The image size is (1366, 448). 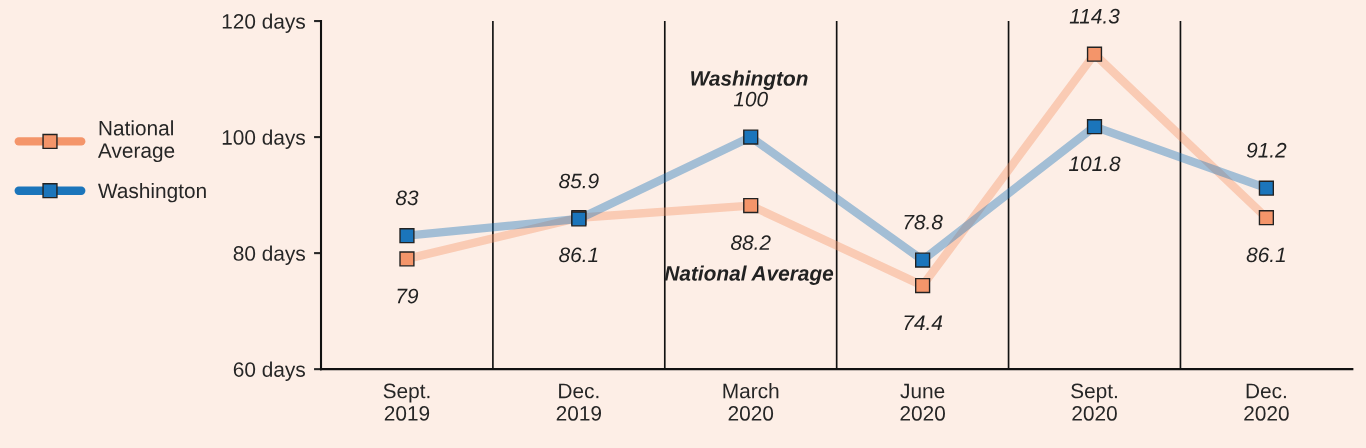 What do you see at coordinates (136, 141) in the screenshot?
I see `legend-label: National Average` at bounding box center [136, 141].